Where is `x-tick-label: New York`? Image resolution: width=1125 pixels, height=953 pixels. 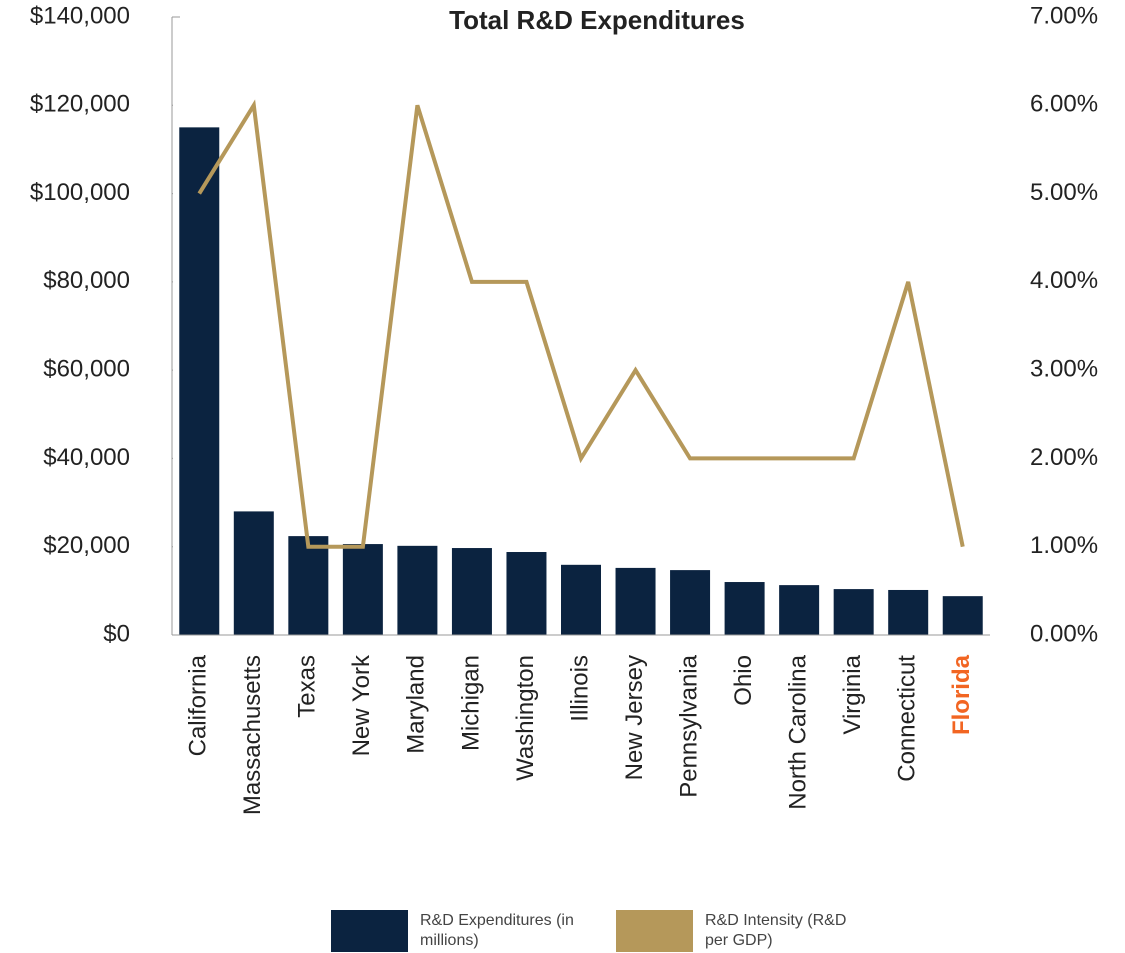 x-tick-label: New York is located at coordinates (361, 705).